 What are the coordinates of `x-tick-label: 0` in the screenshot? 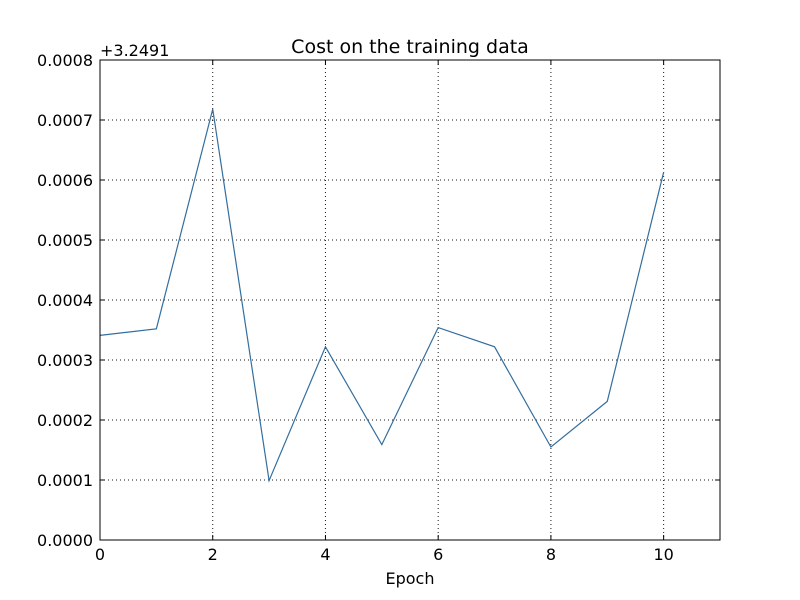 It's located at (100, 554).